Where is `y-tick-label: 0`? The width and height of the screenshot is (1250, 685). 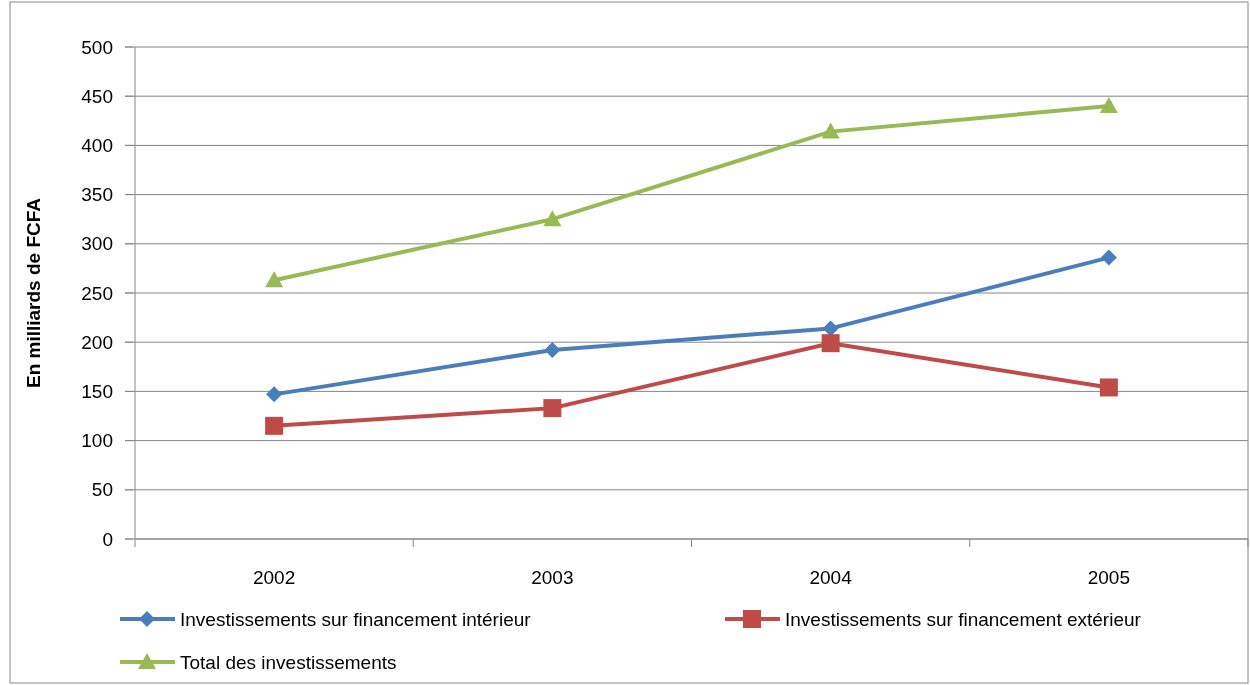 y-tick-label: 0 is located at coordinates (107, 539).